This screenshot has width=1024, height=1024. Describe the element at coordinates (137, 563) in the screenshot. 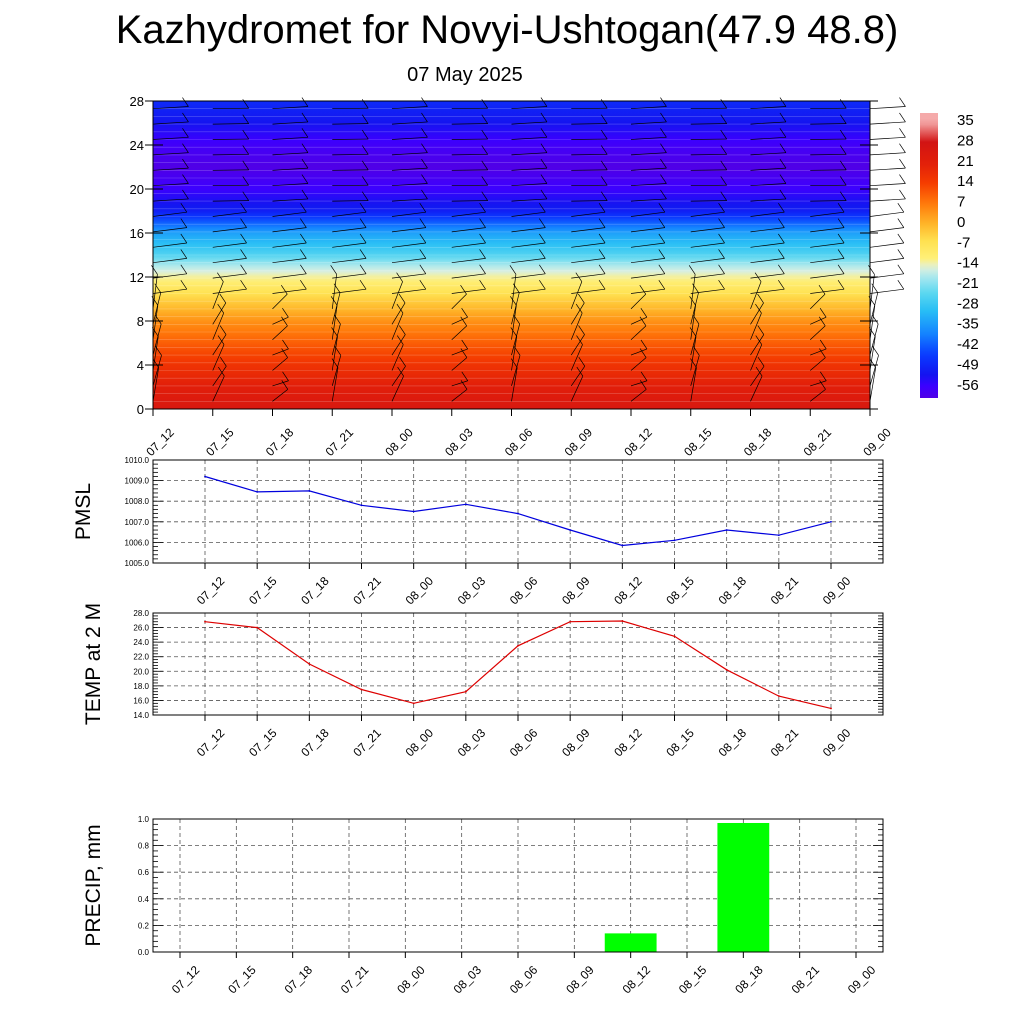

I see `y-tick-label: 1005.0` at that location.